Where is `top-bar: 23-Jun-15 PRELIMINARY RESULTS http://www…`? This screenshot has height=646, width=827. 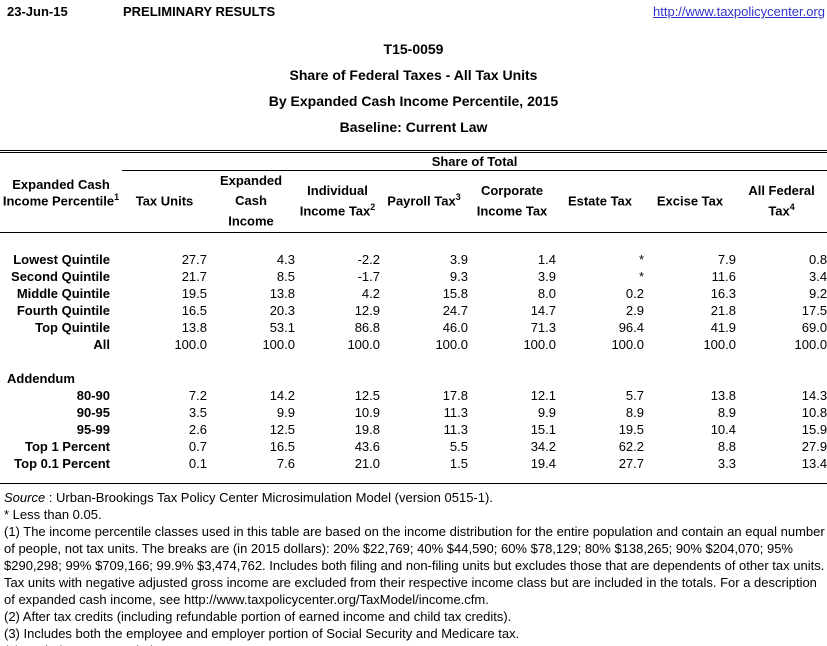 top-bar: 23-Jun-15 PRELIMINARY RESULTS http://www… is located at coordinates (413, 12).